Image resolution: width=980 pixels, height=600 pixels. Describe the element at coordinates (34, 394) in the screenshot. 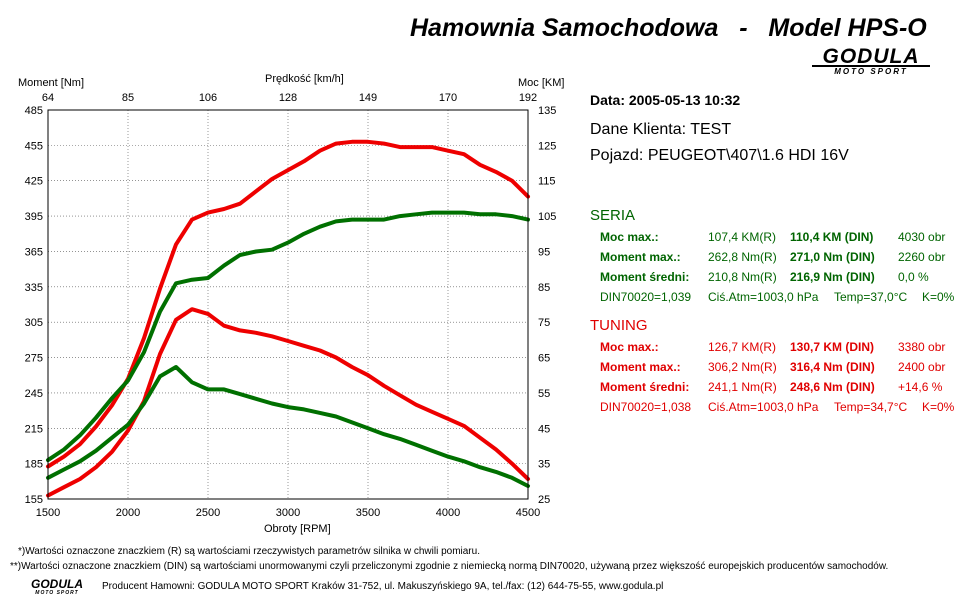

I see `left-tick-label: 245` at that location.